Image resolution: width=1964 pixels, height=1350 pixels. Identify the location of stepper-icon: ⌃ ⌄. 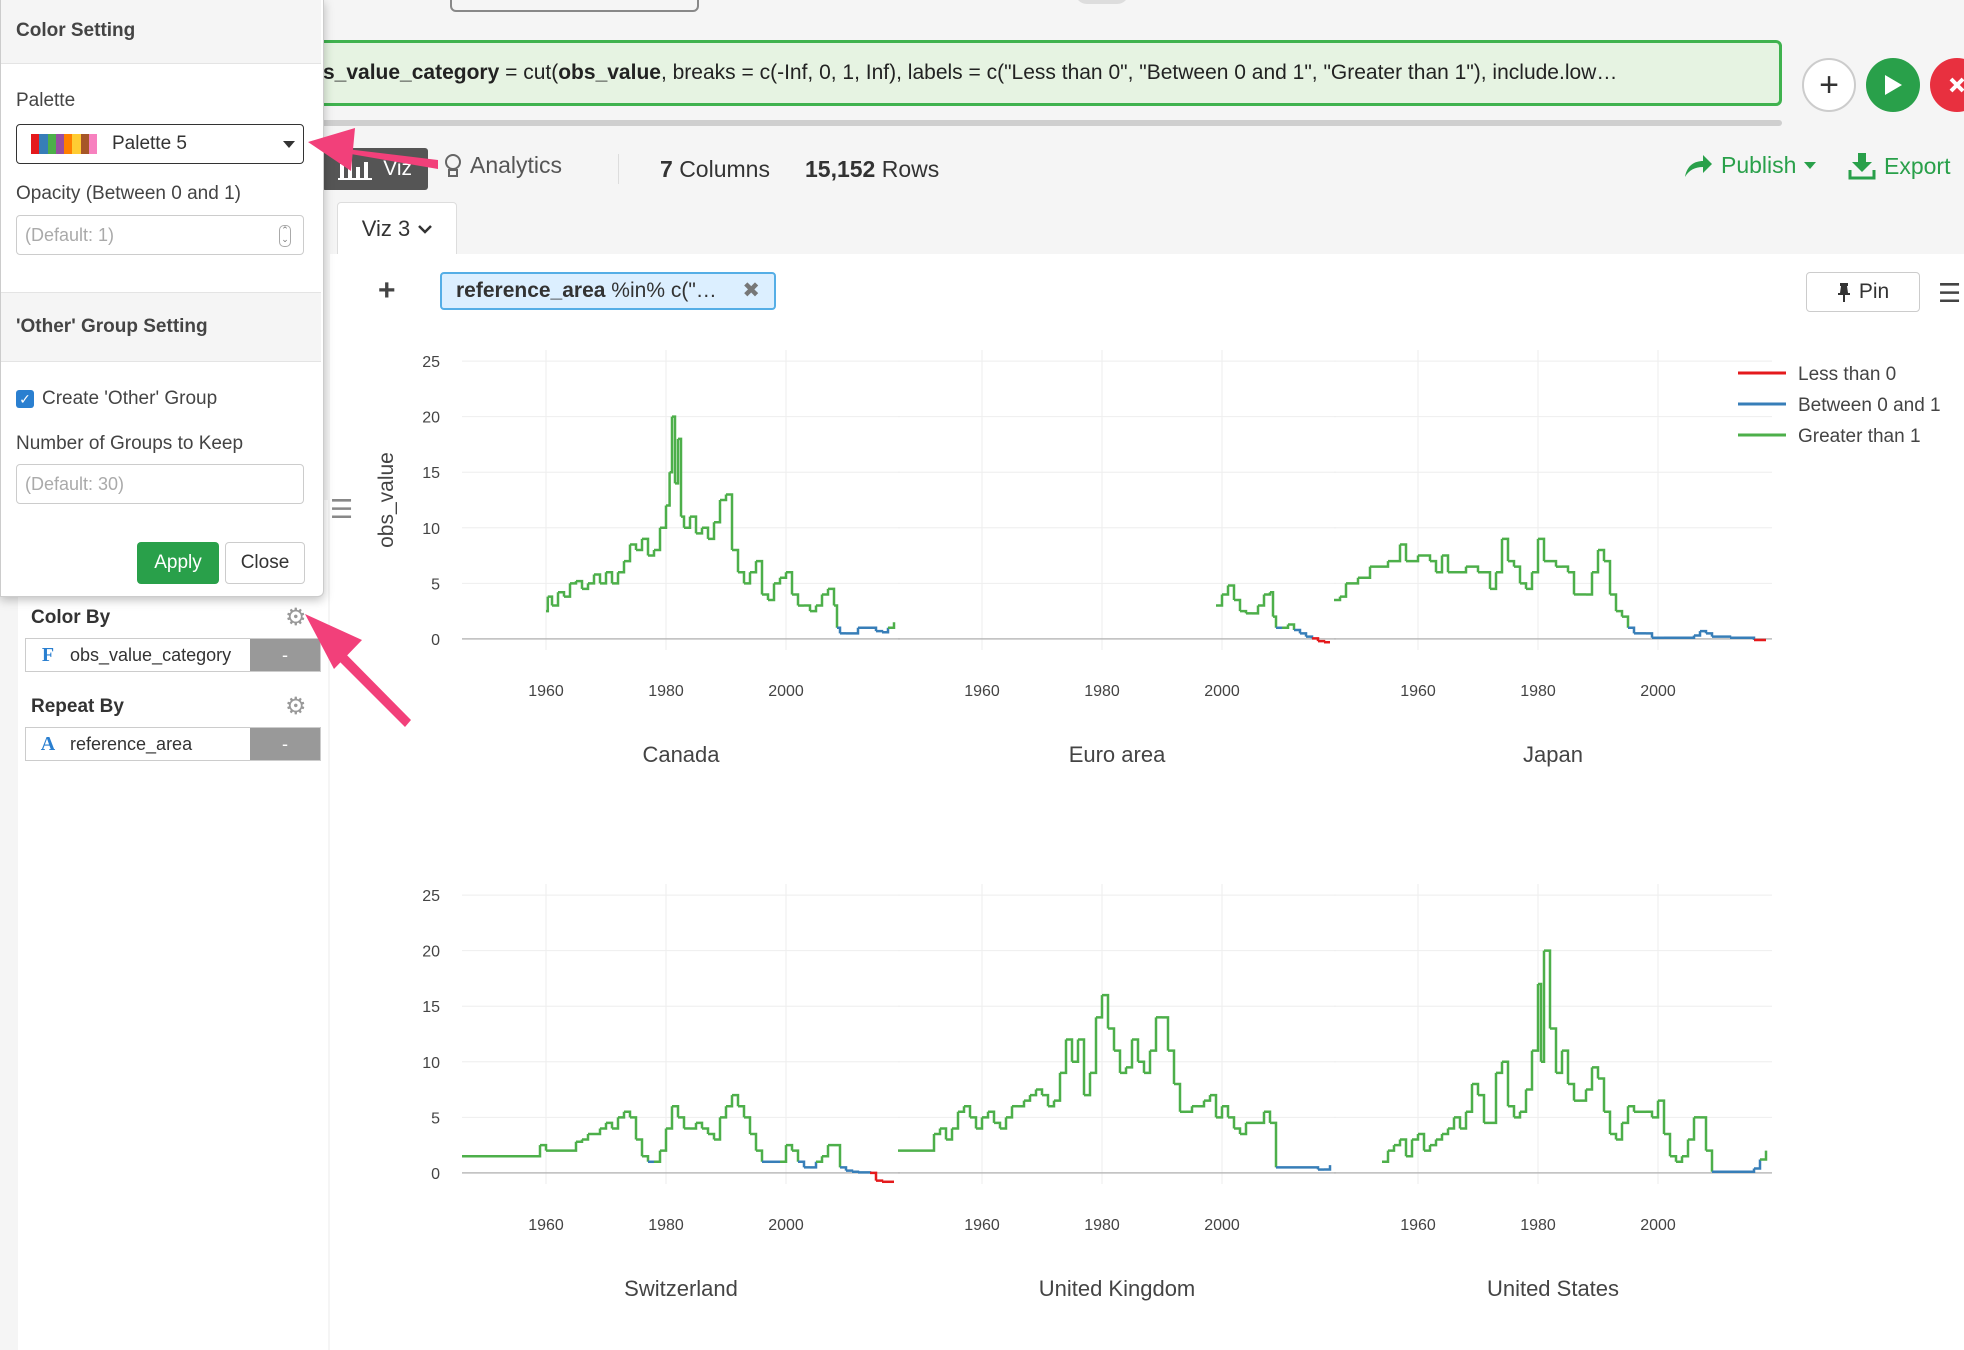
(285, 236).